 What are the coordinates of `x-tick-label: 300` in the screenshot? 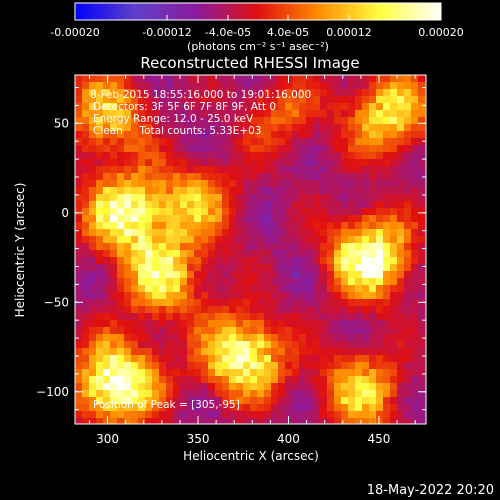 It's located at (107, 439).